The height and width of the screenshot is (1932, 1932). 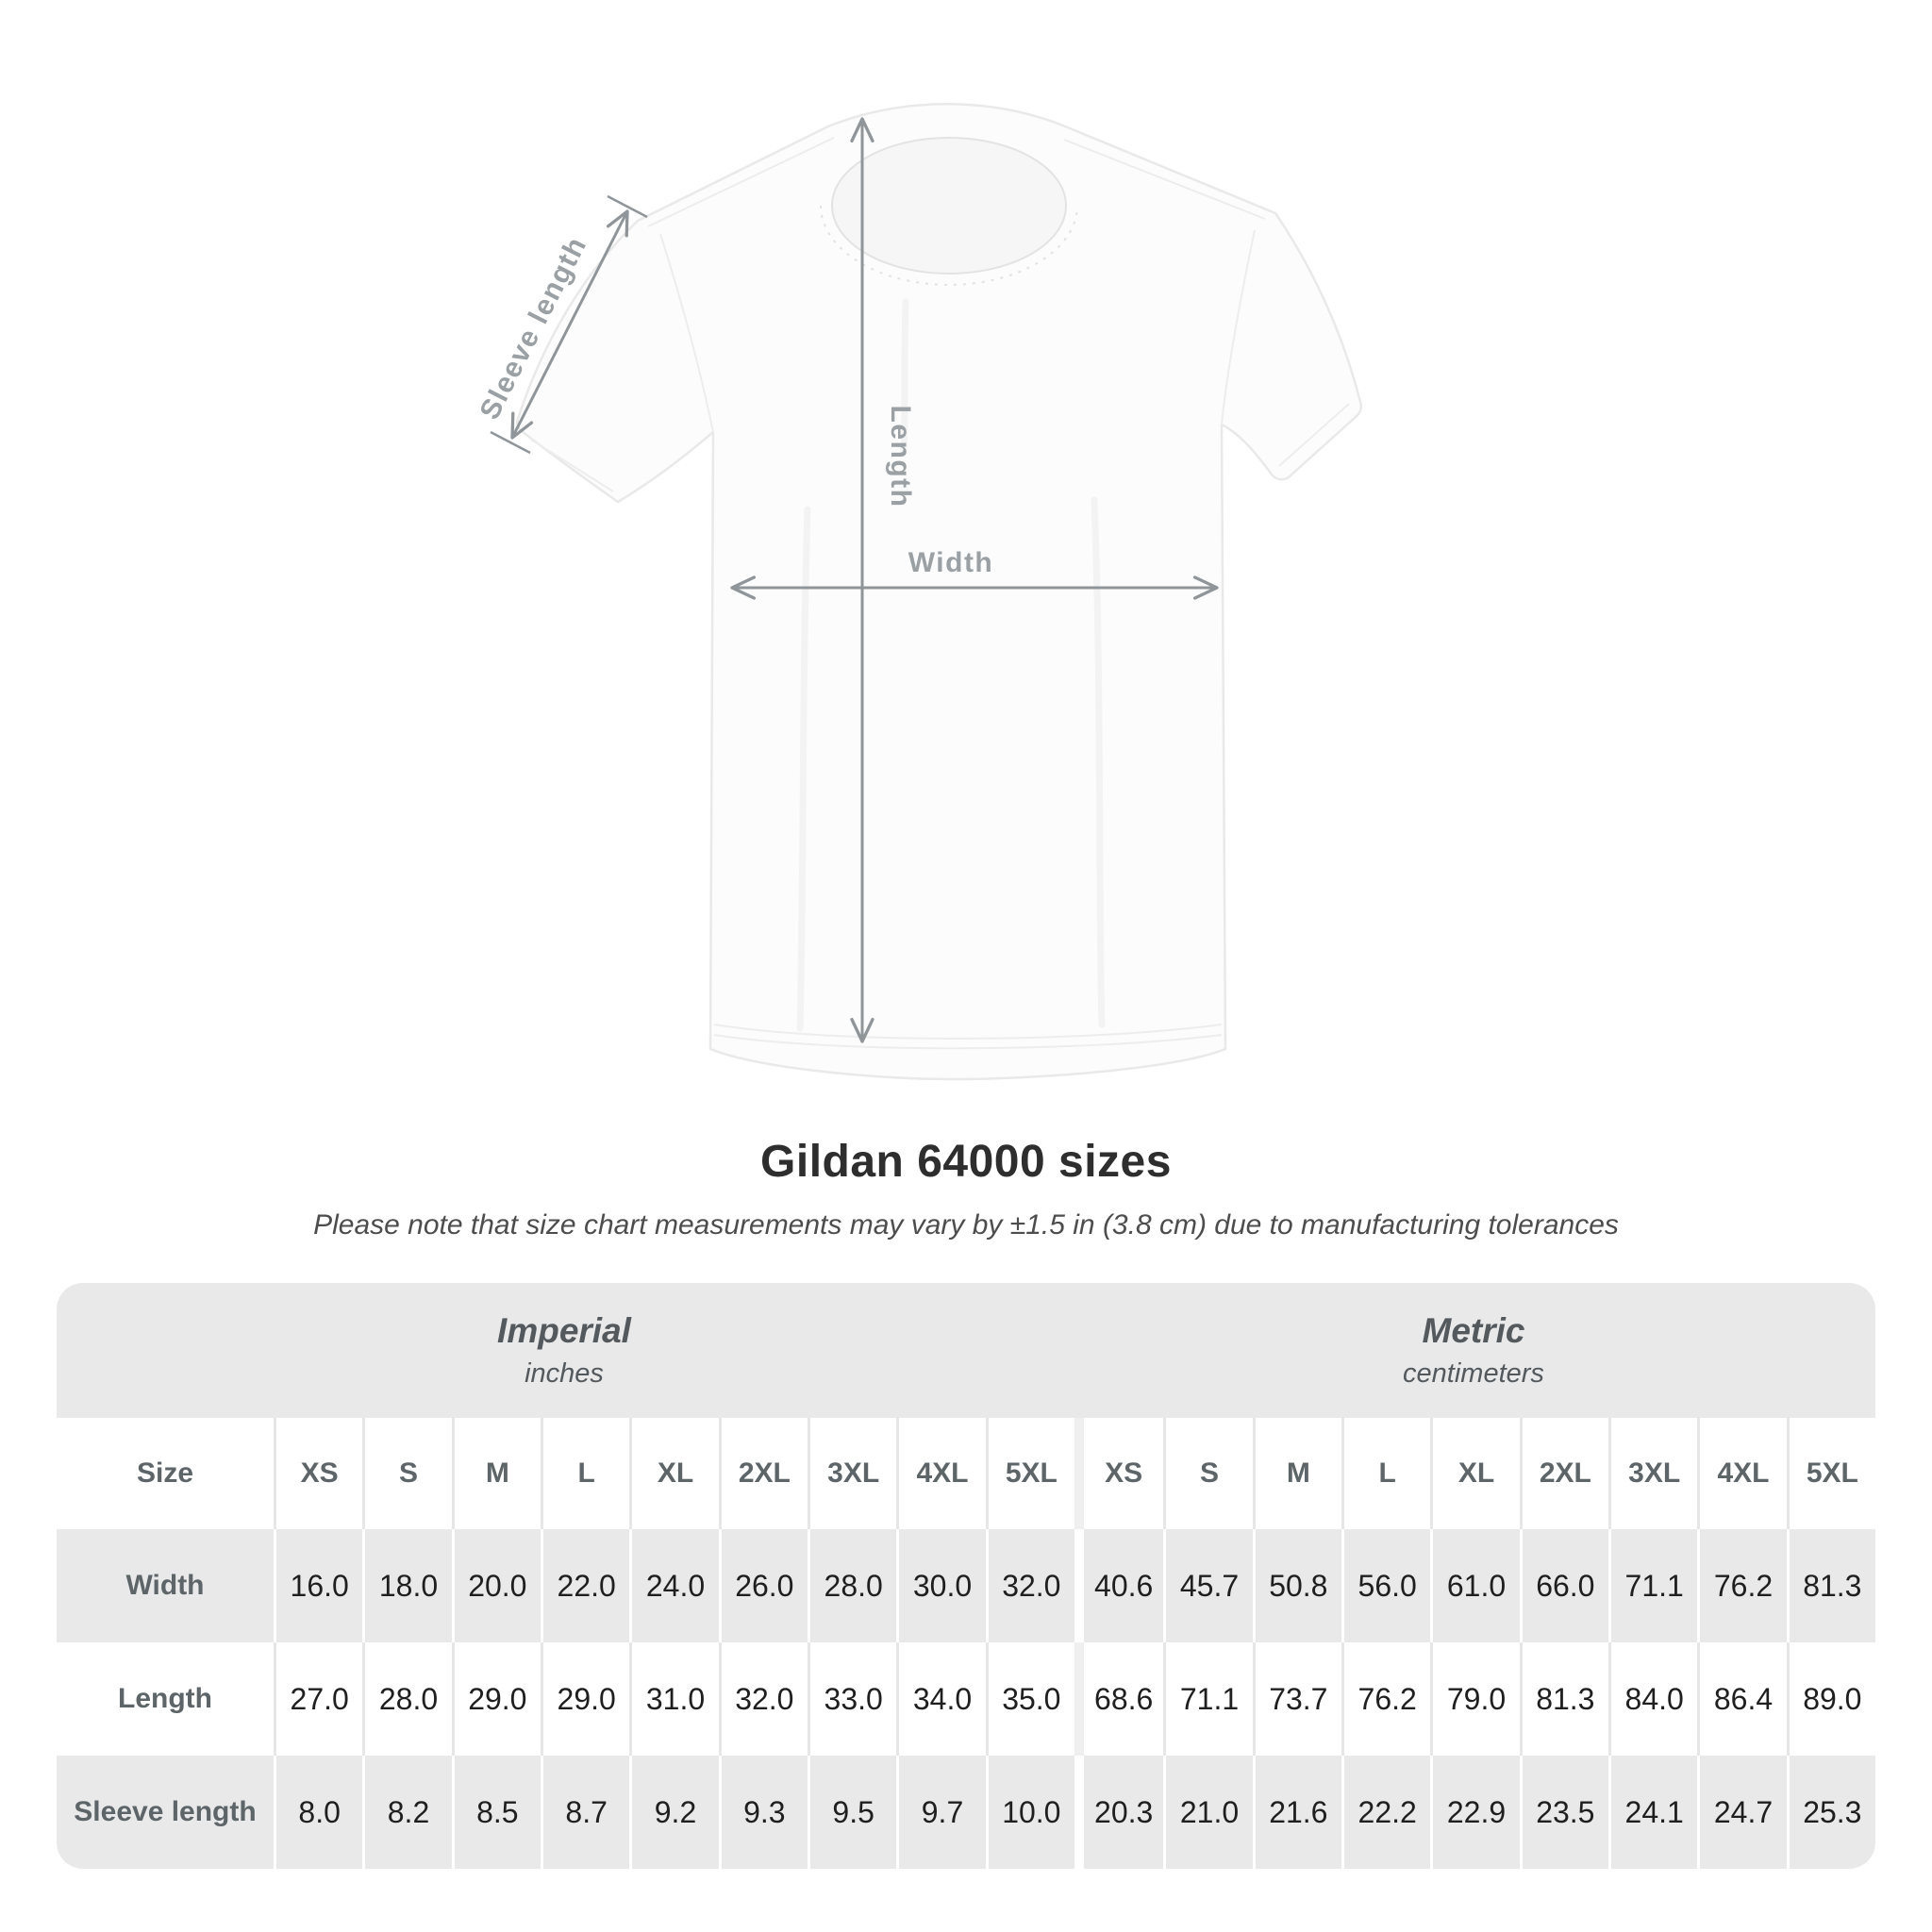 What do you see at coordinates (511, 443) in the screenshot?
I see `sleeve-dimension-tick-bottom` at bounding box center [511, 443].